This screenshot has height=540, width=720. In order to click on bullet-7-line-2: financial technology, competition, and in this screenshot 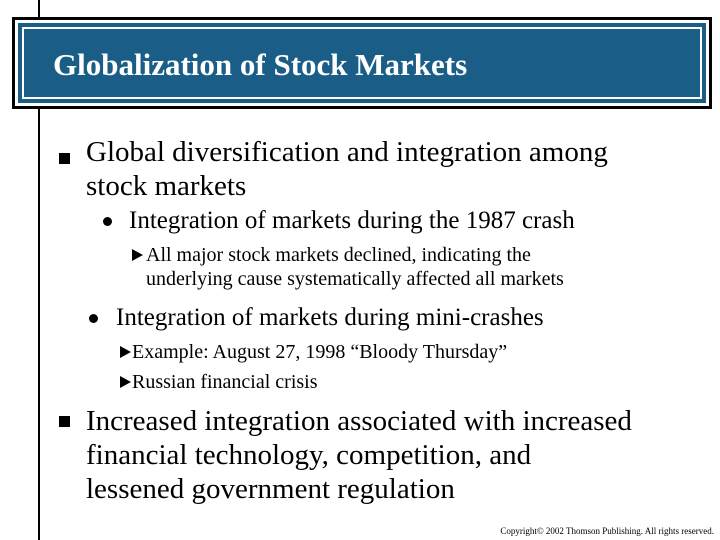, I will do `click(309, 455)`.